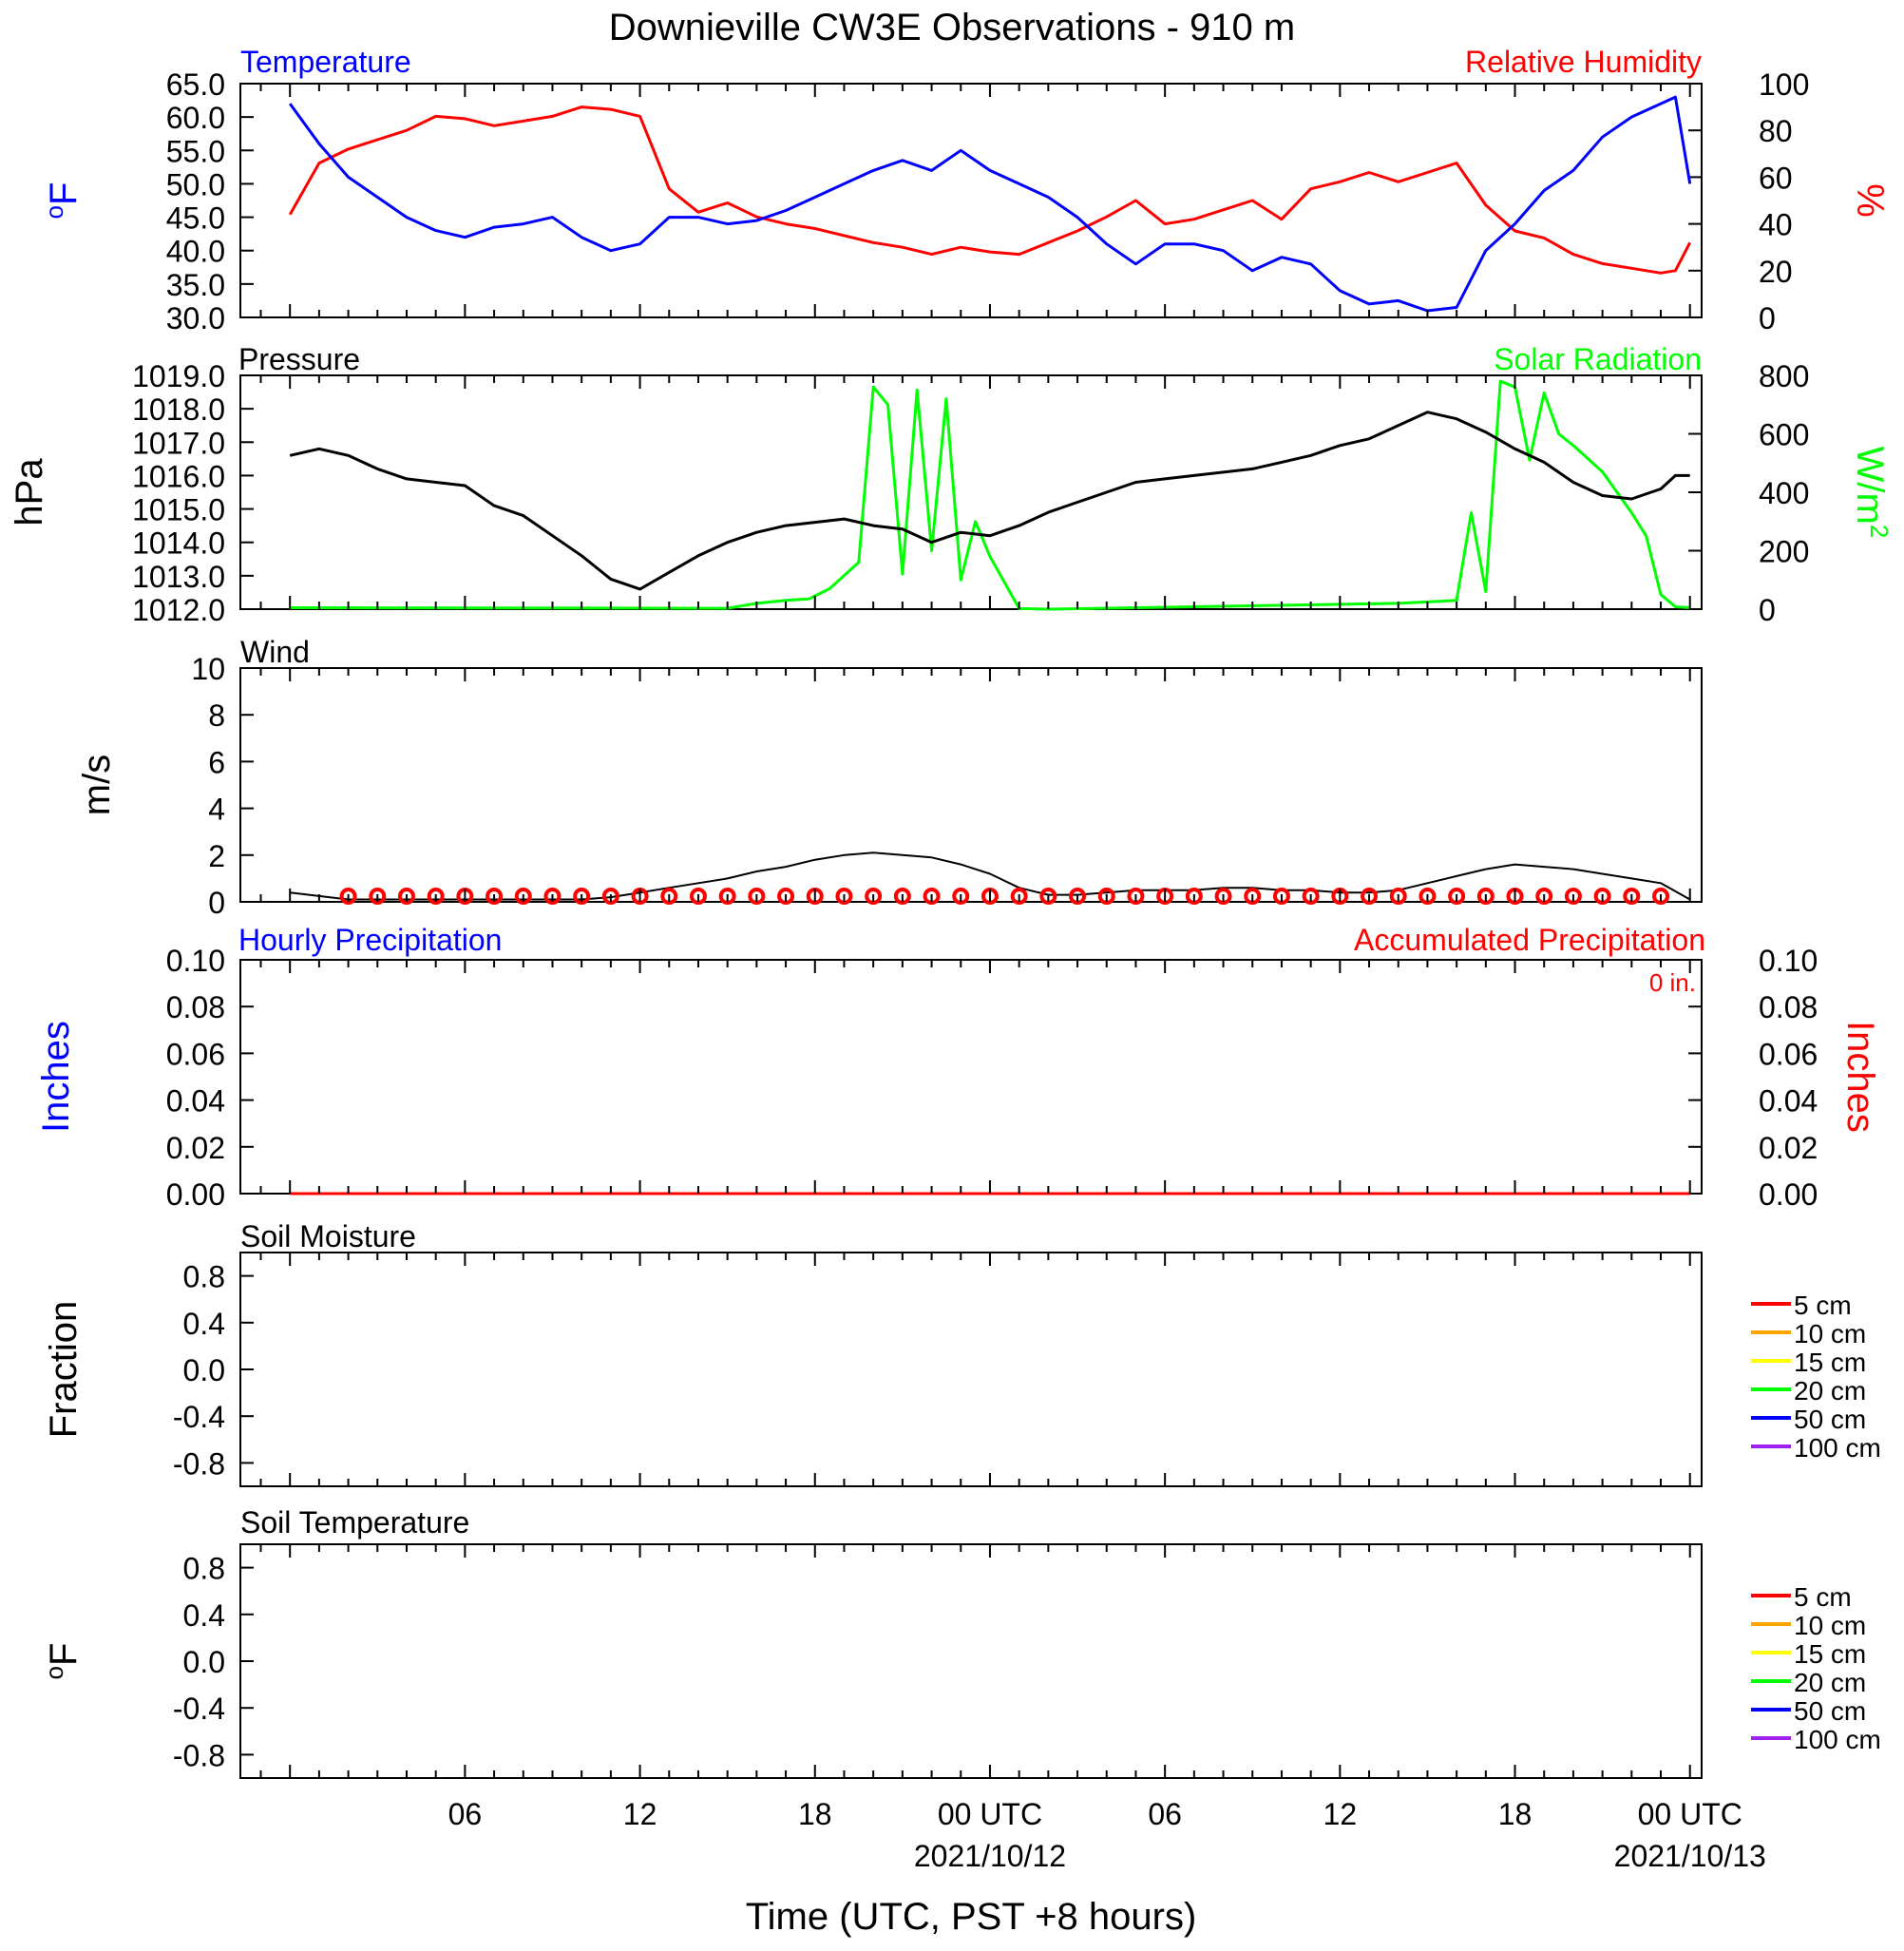 This screenshot has width=1904, height=1951. I want to click on soil-temperature-tick-labels: 0.8 0.4 0.0 -0.4 -0.8, so click(213, 1662).